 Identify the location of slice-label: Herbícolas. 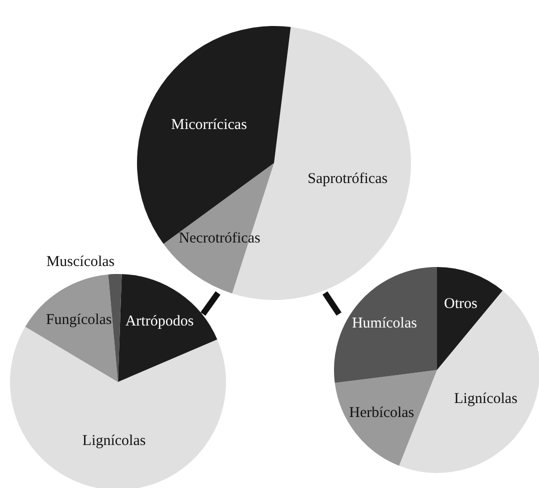
(381, 412).